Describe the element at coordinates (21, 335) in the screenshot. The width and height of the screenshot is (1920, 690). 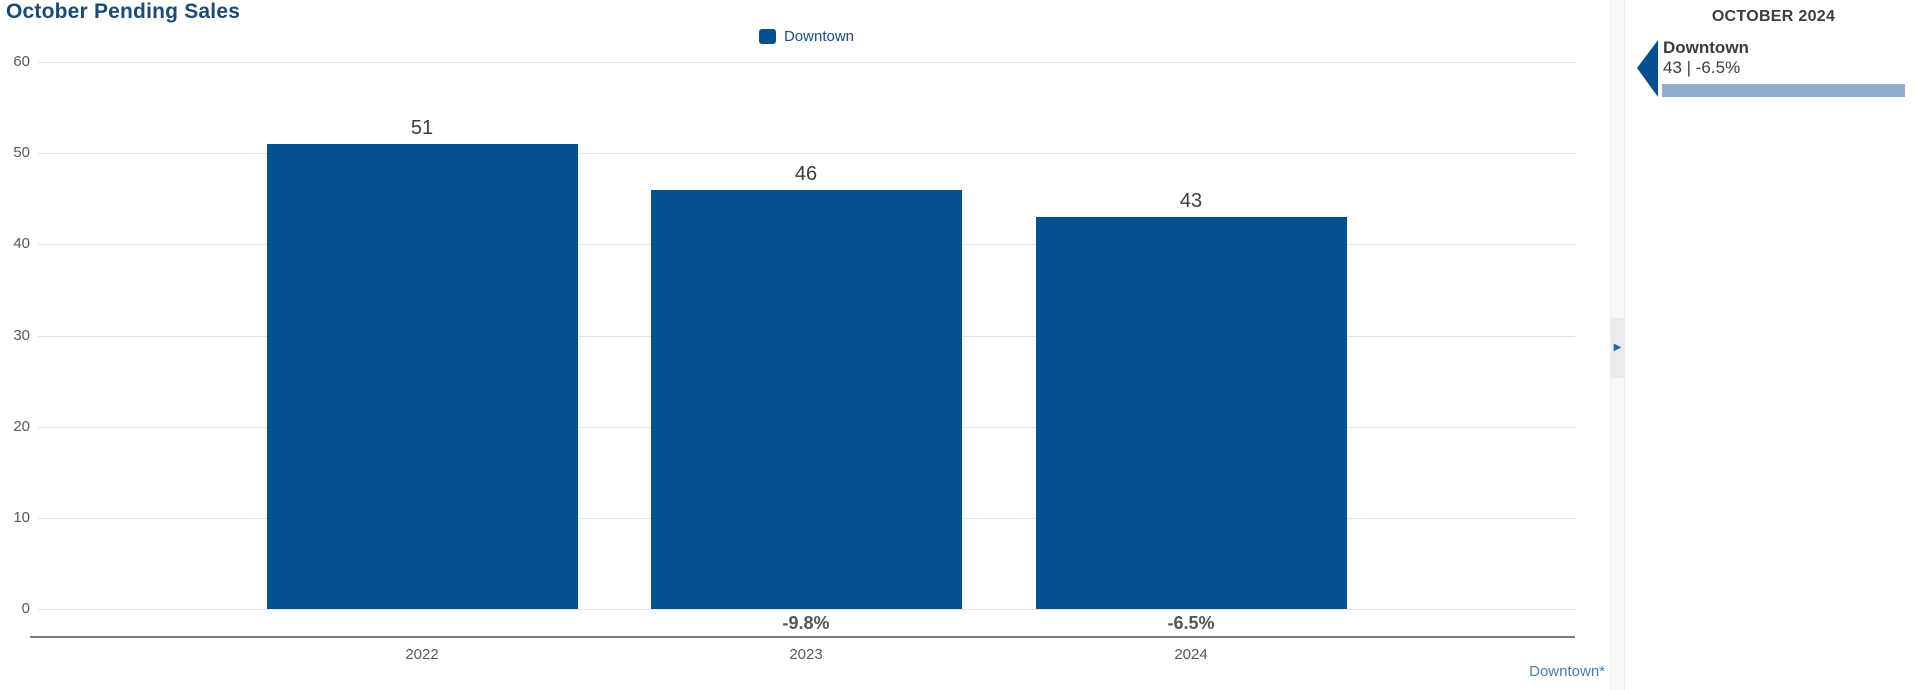
I see `y-tick-label-30: 30` at that location.